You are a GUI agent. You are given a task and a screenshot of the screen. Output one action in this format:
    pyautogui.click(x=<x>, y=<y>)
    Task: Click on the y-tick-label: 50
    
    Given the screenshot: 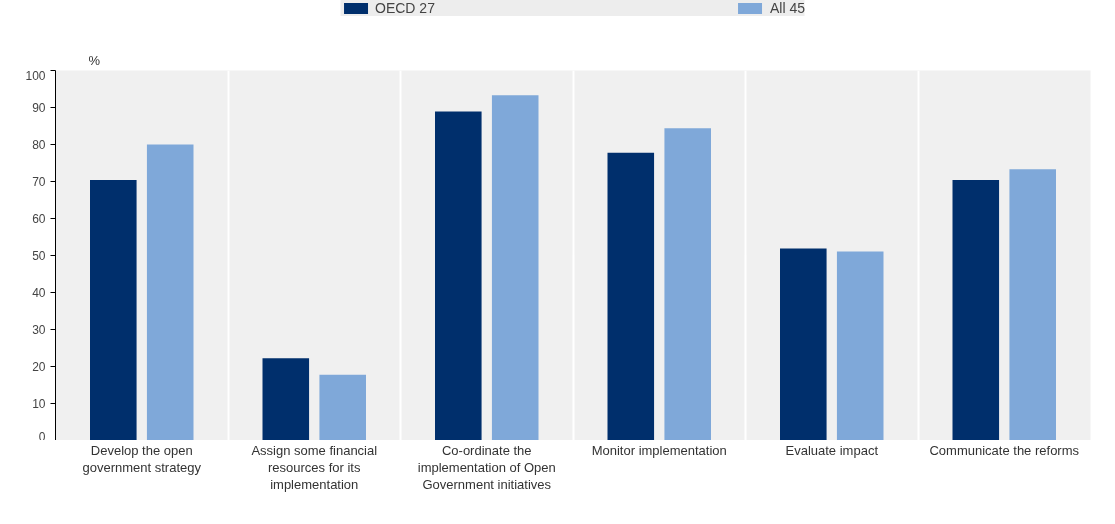 What is the action you would take?
    pyautogui.click(x=39, y=256)
    